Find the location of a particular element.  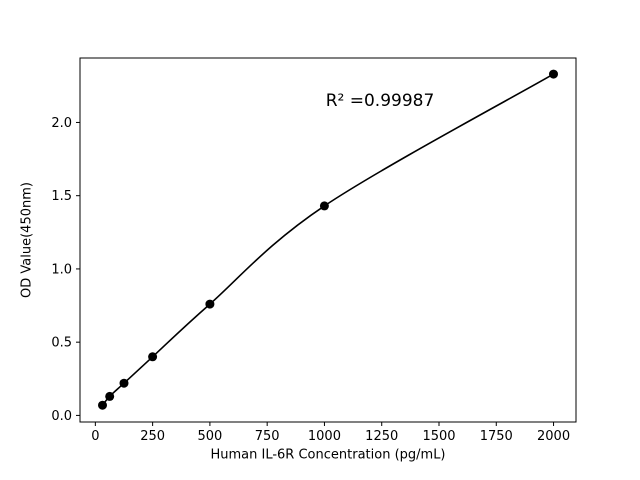

x-tick-label: 2000 is located at coordinates (553, 436).